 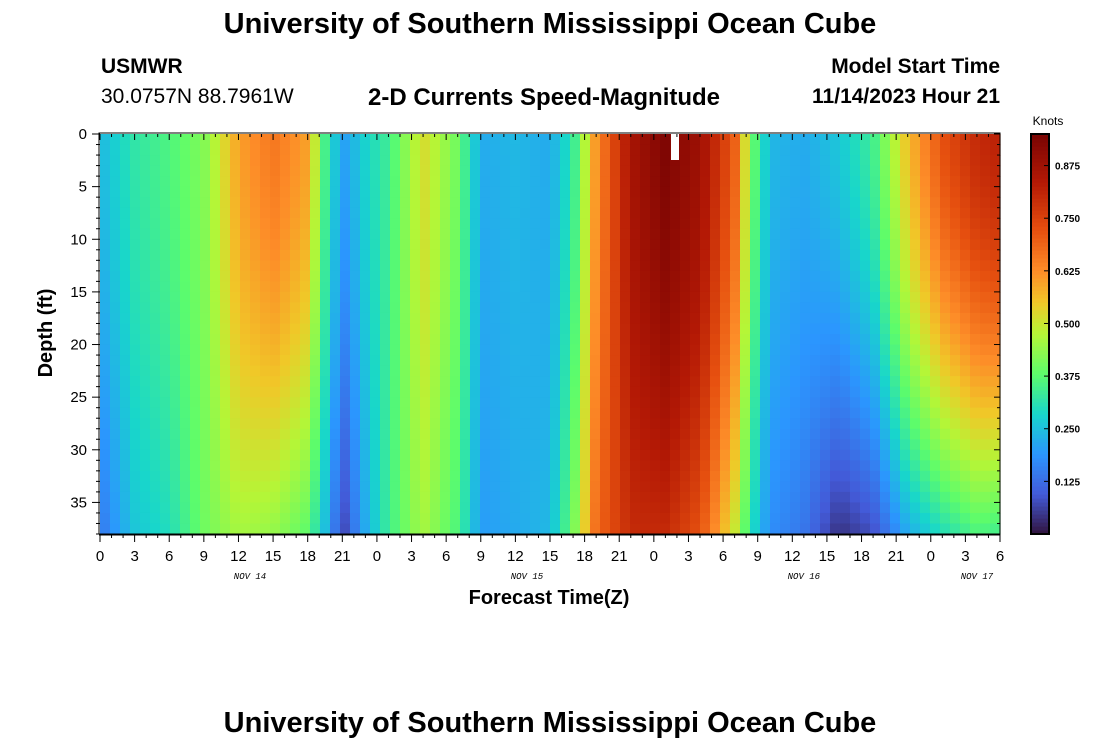 What do you see at coordinates (134, 556) in the screenshot?
I see `x-tick-label: 3` at bounding box center [134, 556].